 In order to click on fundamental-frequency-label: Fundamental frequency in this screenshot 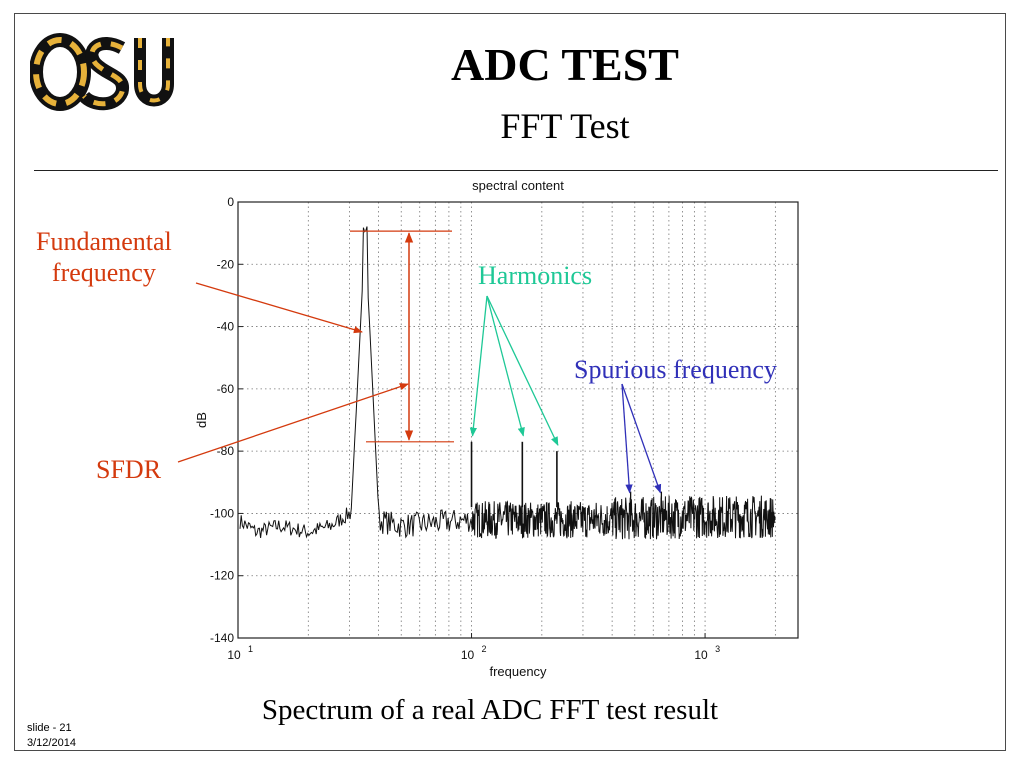, I will do `click(104, 257)`.